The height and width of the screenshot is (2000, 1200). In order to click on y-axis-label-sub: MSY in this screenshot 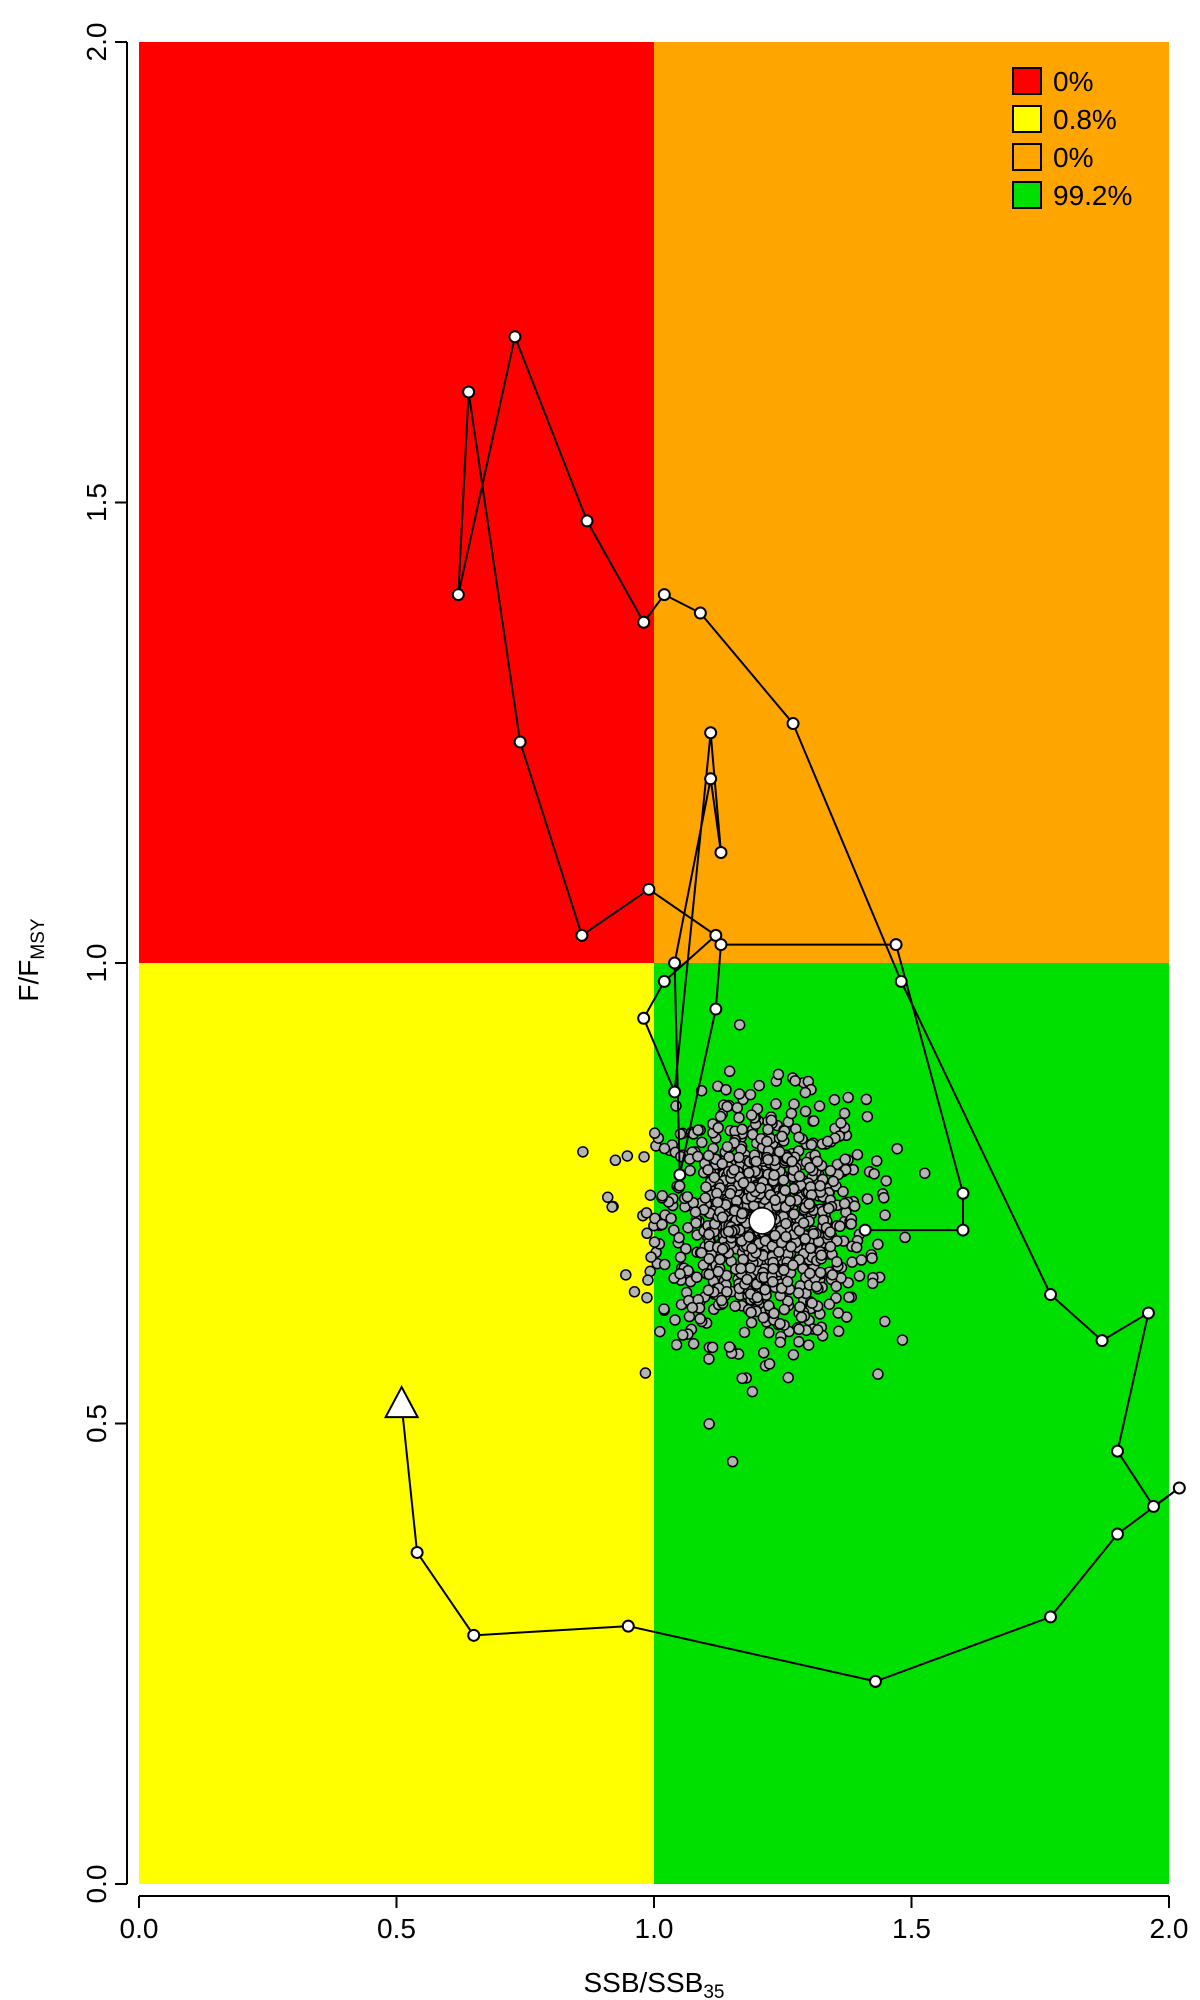, I will do `click(38, 939)`.